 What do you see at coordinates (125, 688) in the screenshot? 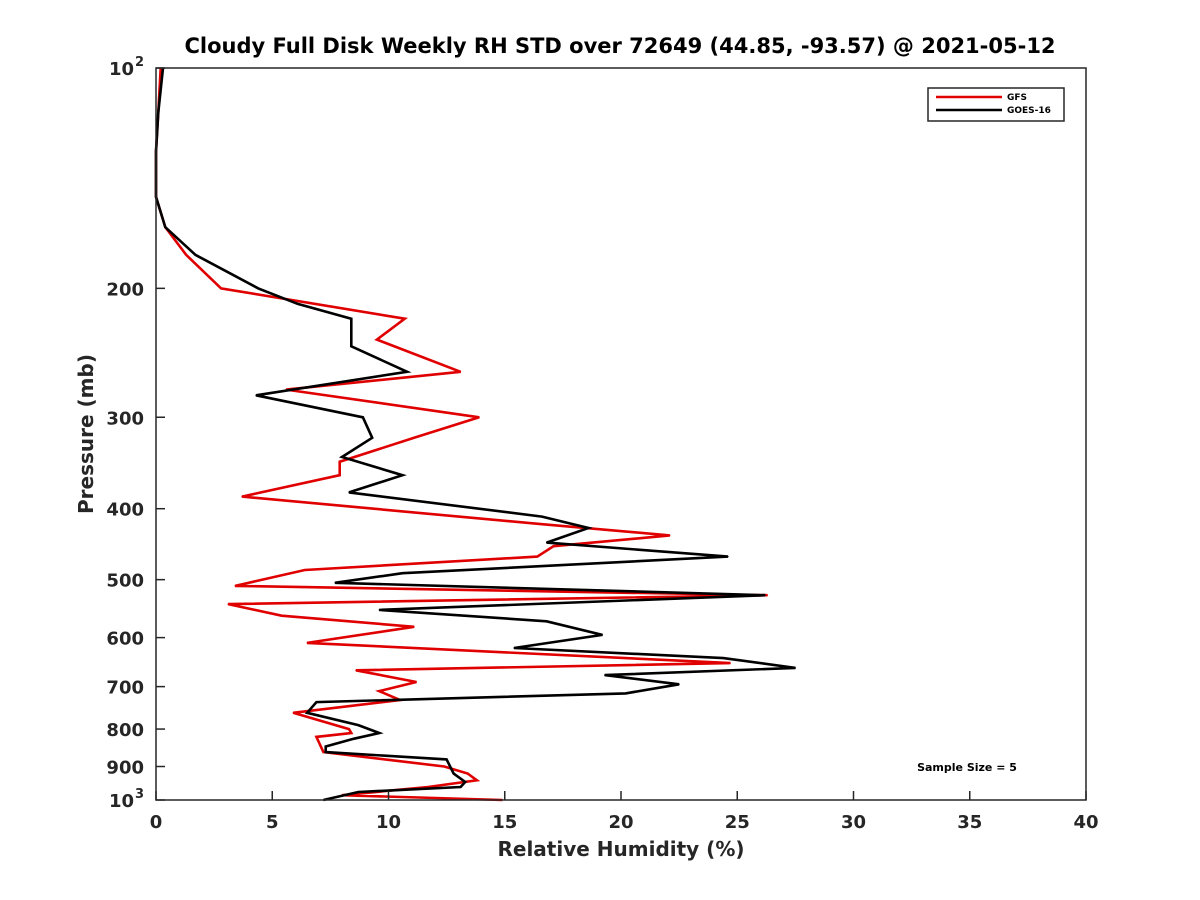
I see `y-tick-label: 700` at bounding box center [125, 688].